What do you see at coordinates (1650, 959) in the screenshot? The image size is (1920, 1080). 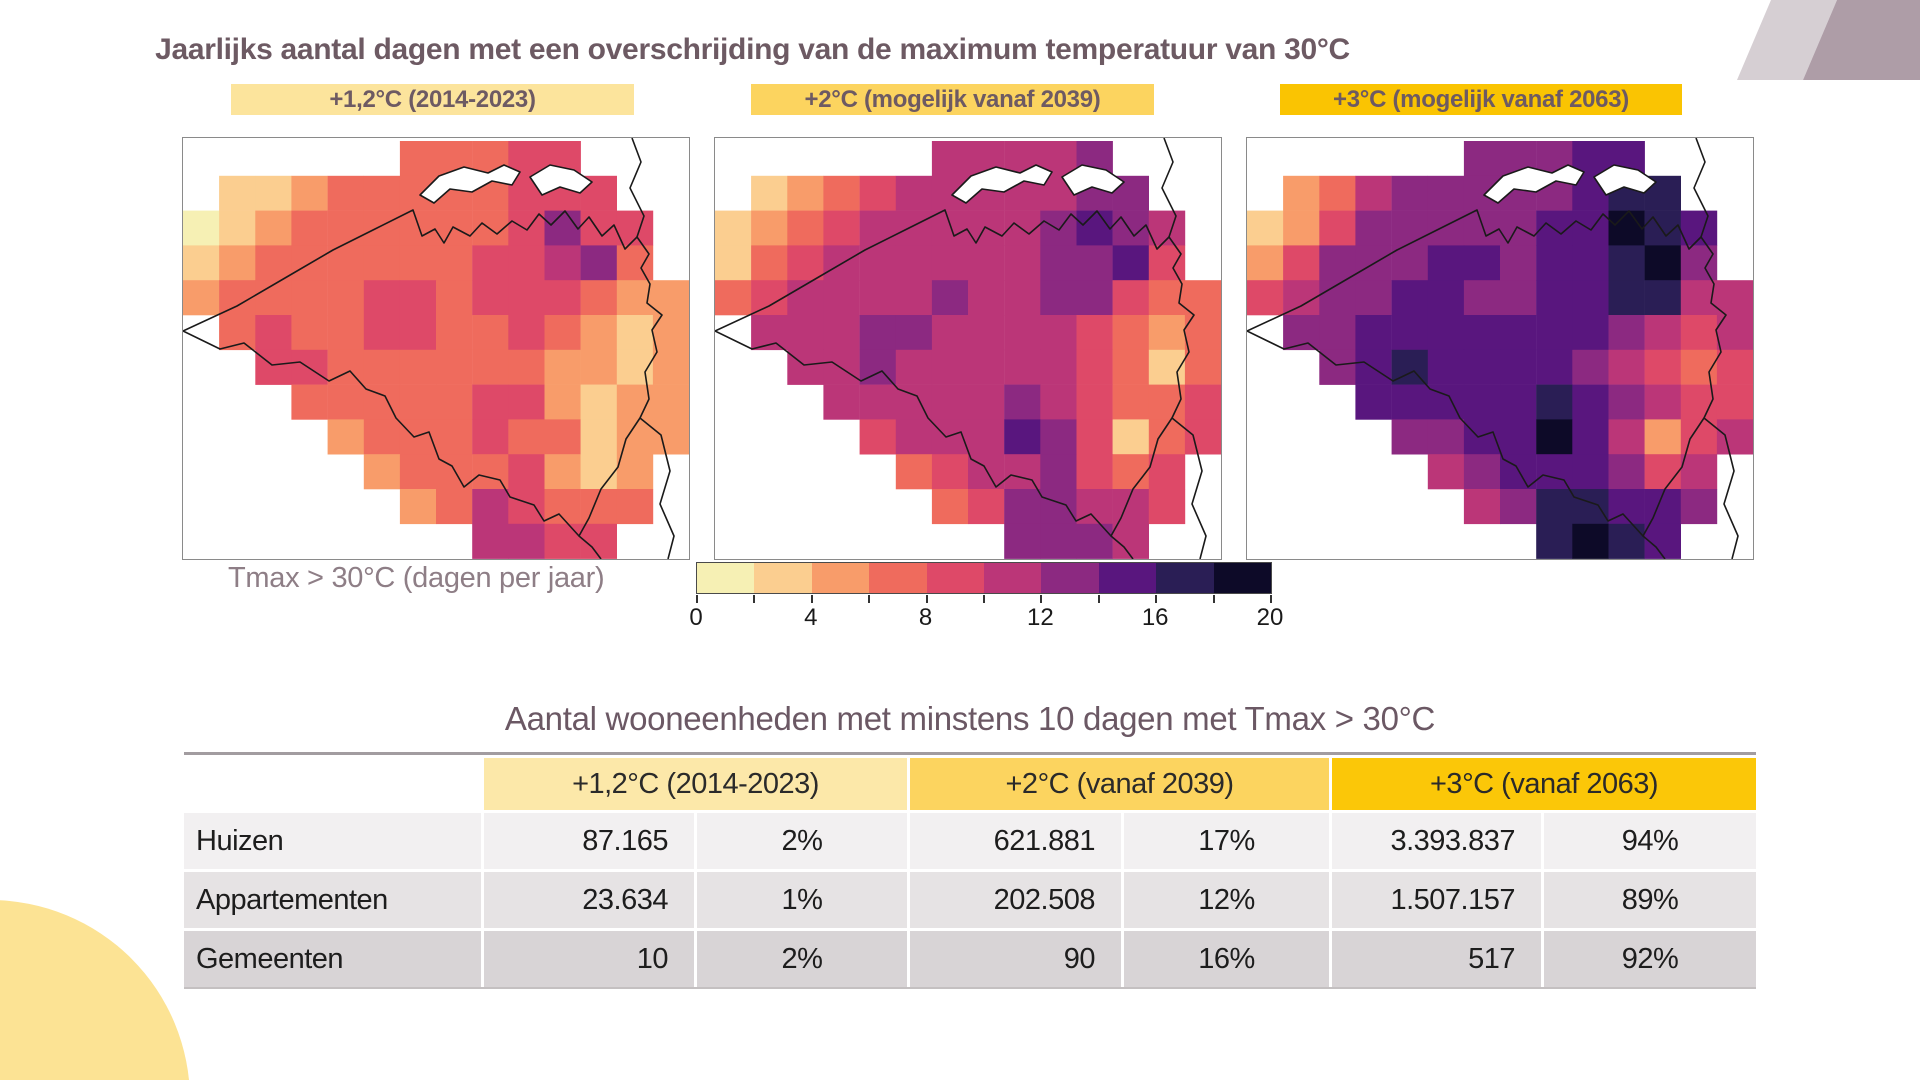 I see `table-cell: 92%` at bounding box center [1650, 959].